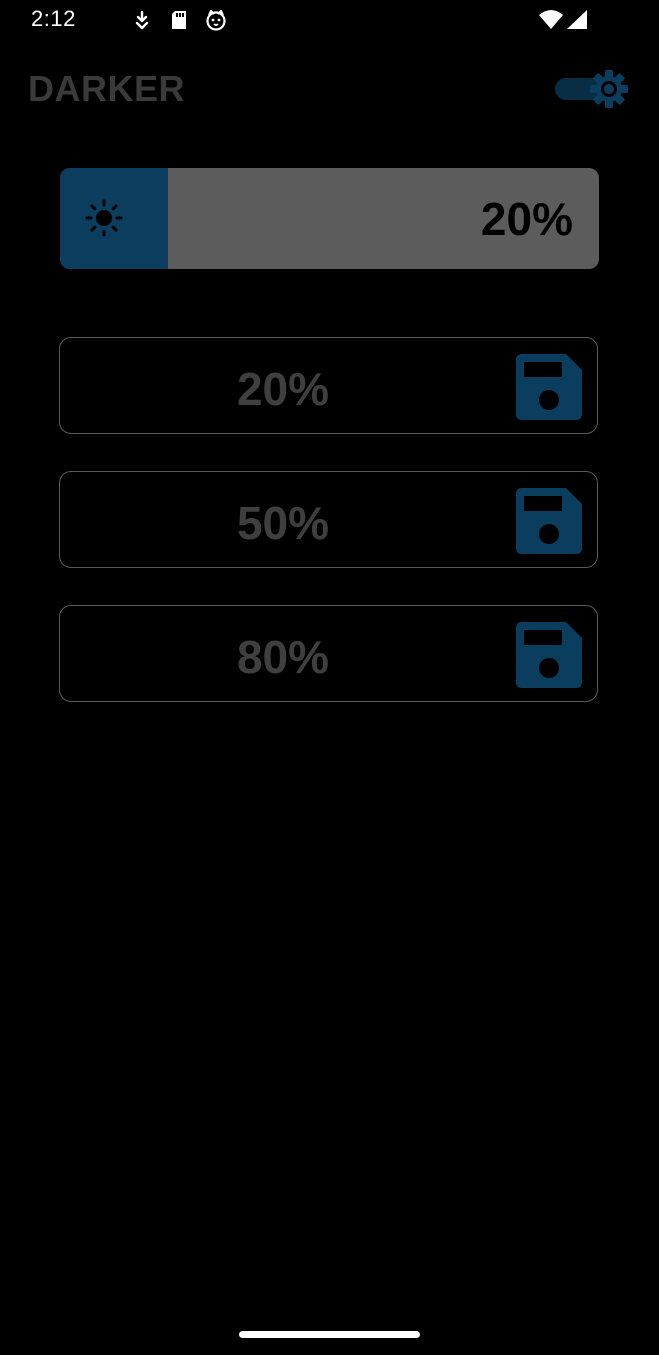 Image resolution: width=659 pixels, height=1355 pixels. Describe the element at coordinates (179, 20) in the screenshot. I see `sd-card-icon` at that location.